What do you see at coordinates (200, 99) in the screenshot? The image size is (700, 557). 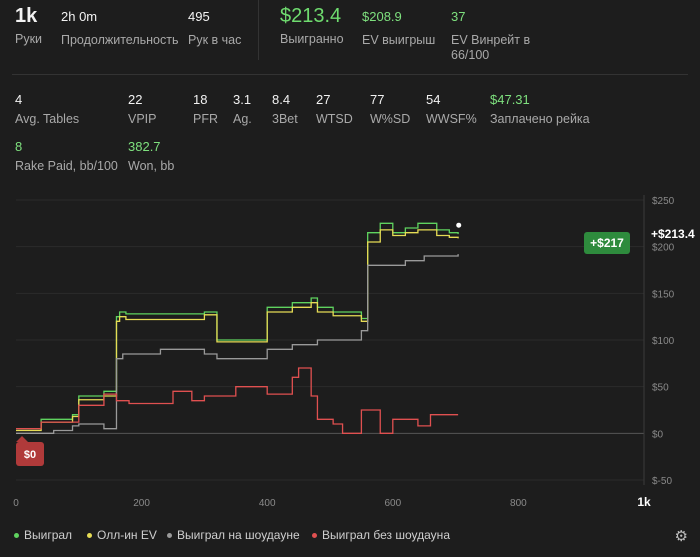 I see `stat-value: 18` at bounding box center [200, 99].